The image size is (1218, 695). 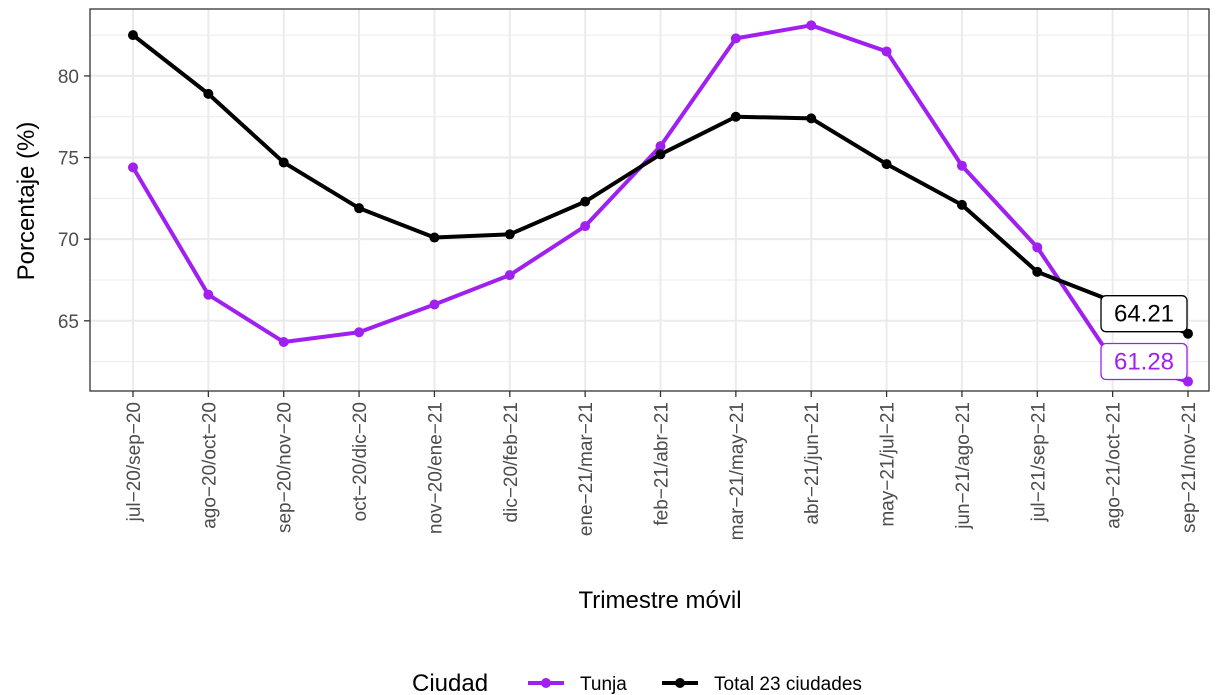 What do you see at coordinates (74, 200) in the screenshot?
I see `y-axis: 65 70 75 80` at bounding box center [74, 200].